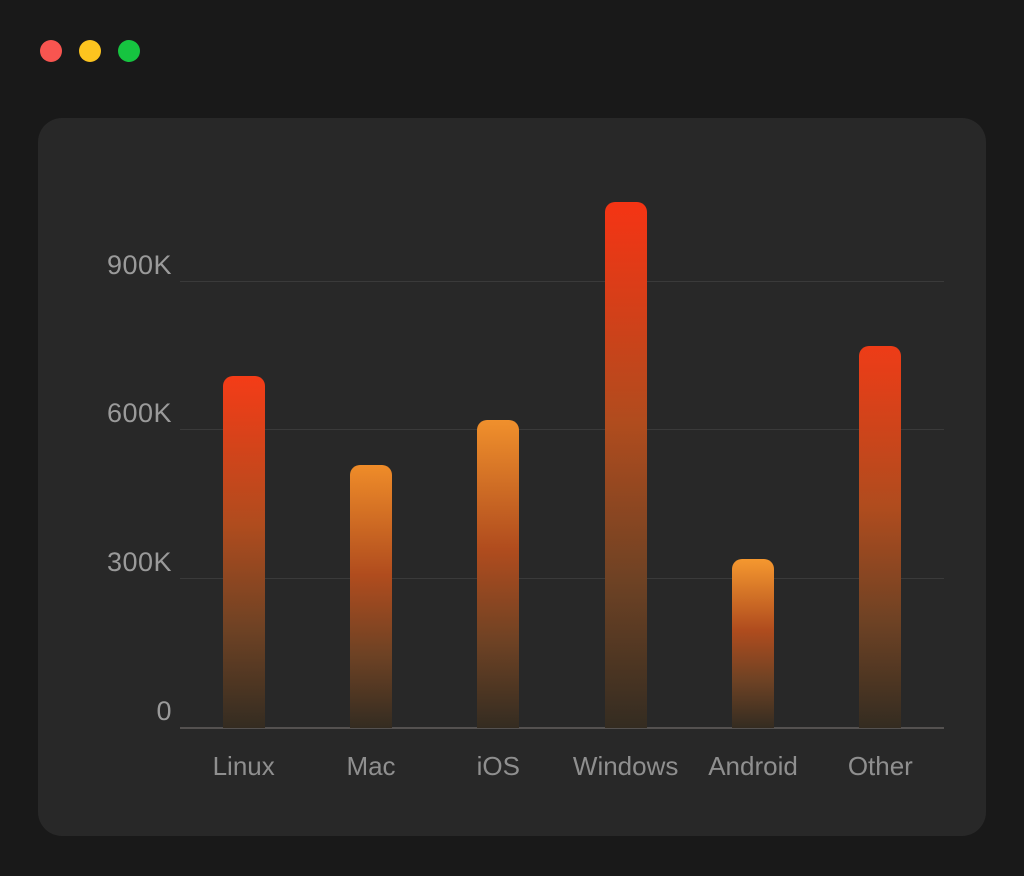 This screenshot has width=1024, height=876. Describe the element at coordinates (243, 766) in the screenshot. I see `x-axis-label-linux: Linux` at that location.